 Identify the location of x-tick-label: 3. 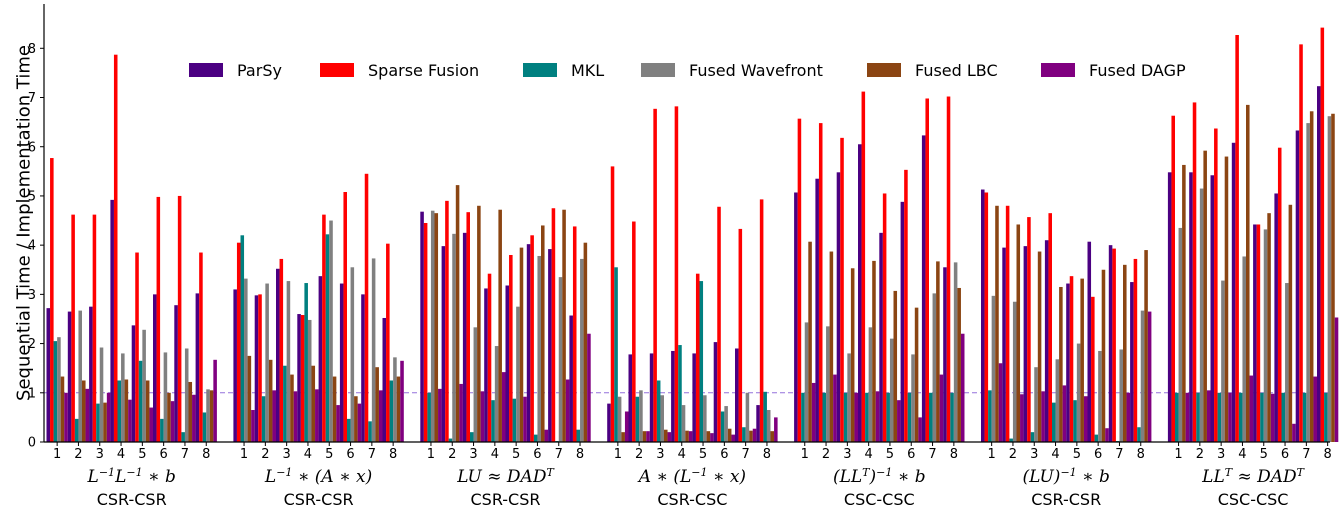
(1034, 454).